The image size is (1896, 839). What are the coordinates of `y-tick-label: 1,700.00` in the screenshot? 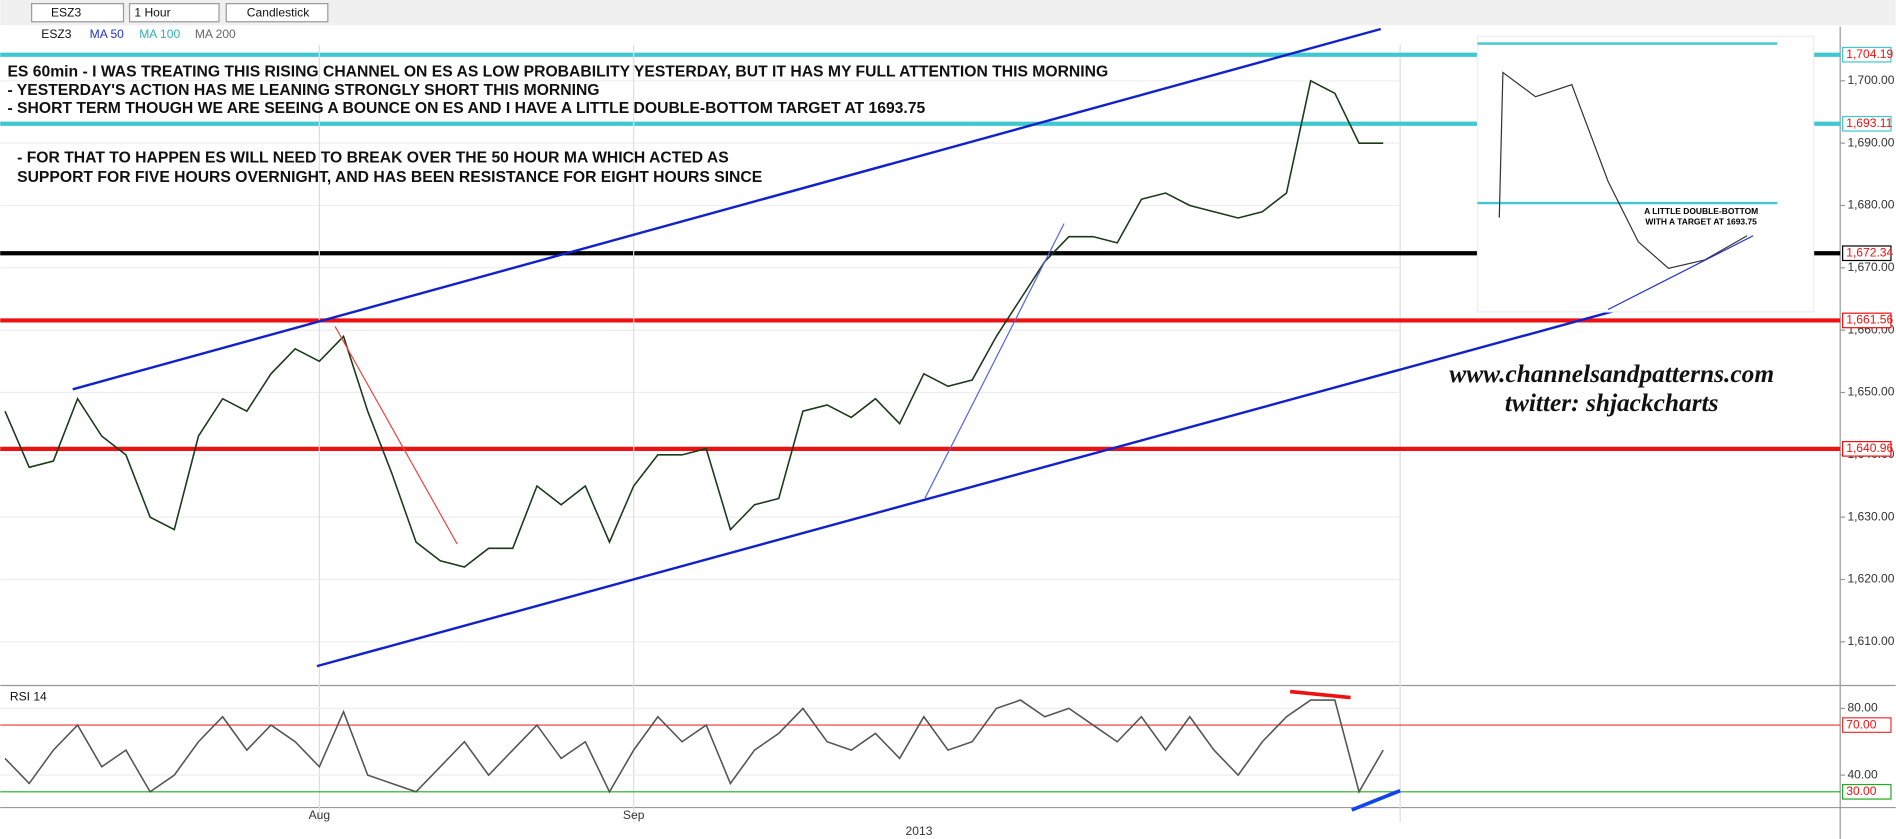 It's located at (1870, 80).